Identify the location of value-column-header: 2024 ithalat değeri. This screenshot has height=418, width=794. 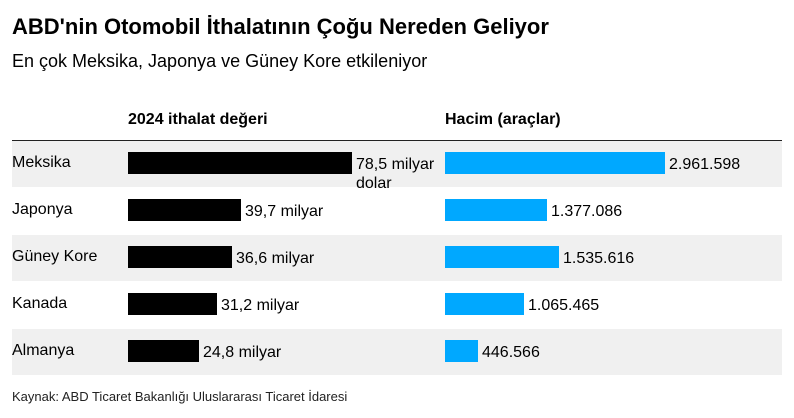
(198, 119).